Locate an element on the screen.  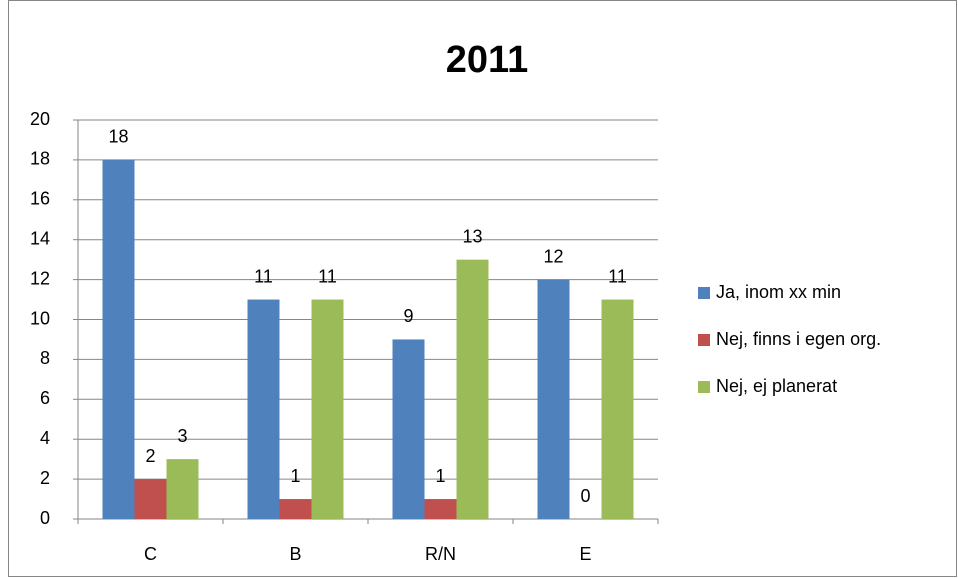
y-tick-label: 2 is located at coordinates (45, 478).